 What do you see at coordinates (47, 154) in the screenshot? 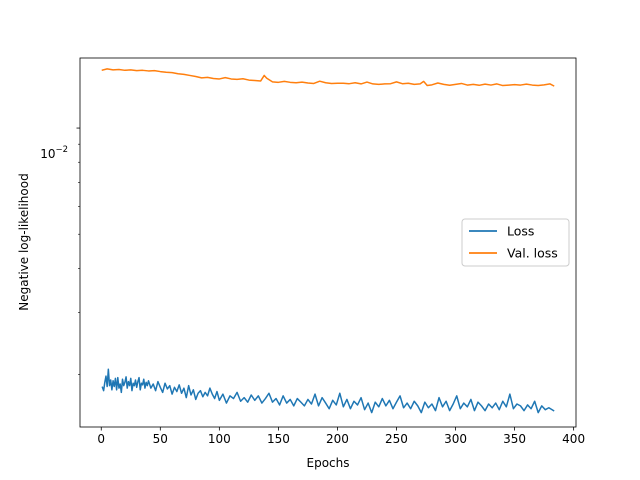
I see `y-tick-label-base: 10` at bounding box center [47, 154].